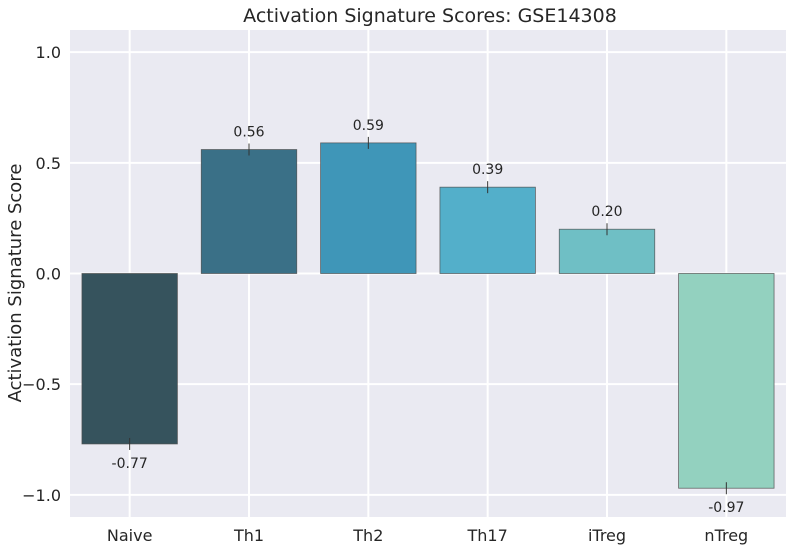 Image resolution: width=792 pixels, height=550 pixels. Describe the element at coordinates (487, 535) in the screenshot. I see `x-tick-label: Th17` at that location.